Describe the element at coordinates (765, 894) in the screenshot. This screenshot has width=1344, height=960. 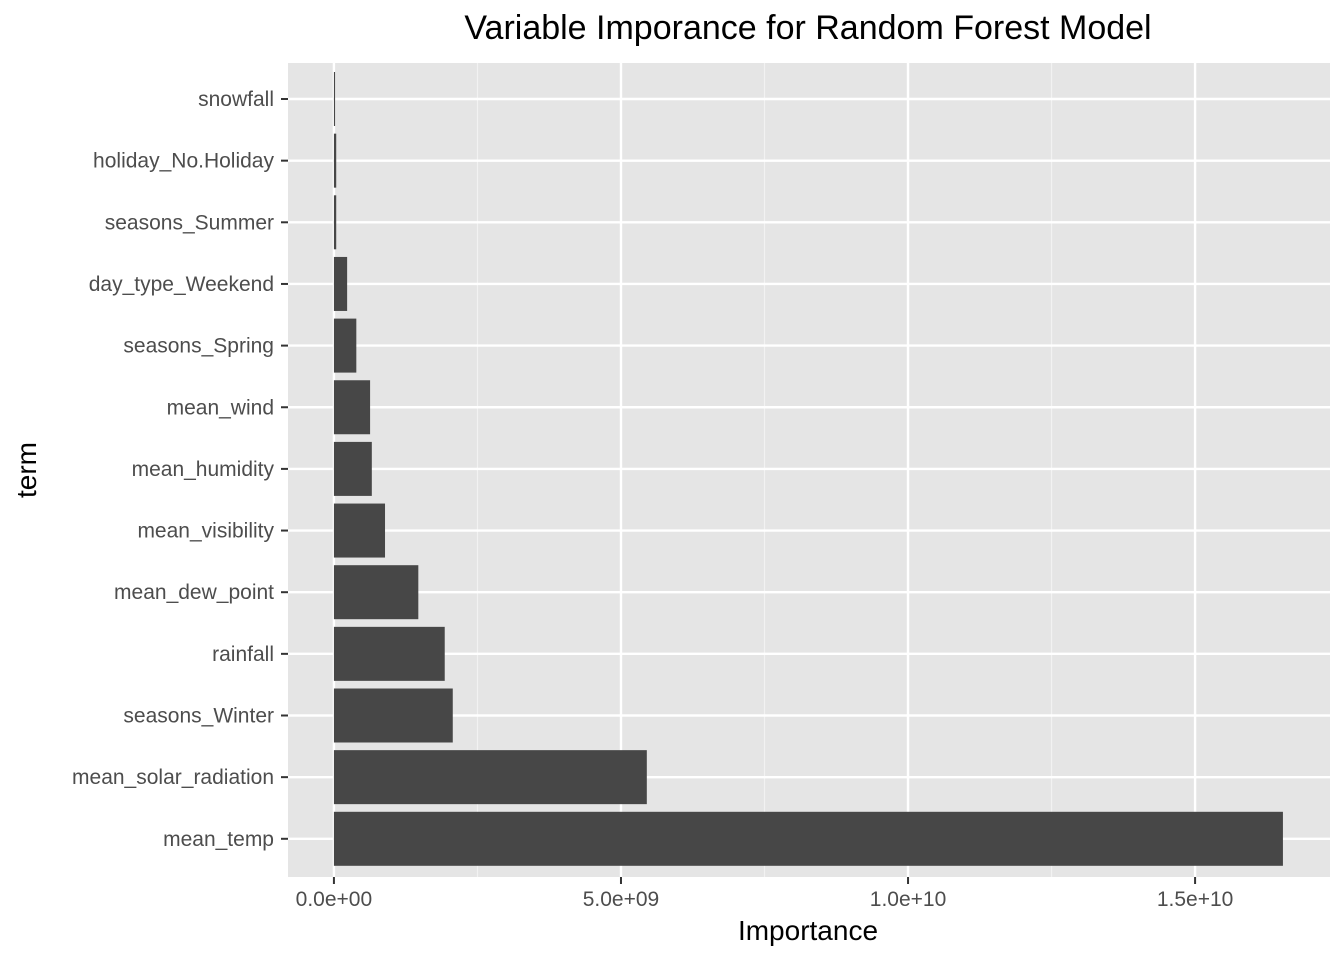
I see `x-axis: 0.0e+00 5.0e+09 1.0e+10 1.5e+10` at that location.